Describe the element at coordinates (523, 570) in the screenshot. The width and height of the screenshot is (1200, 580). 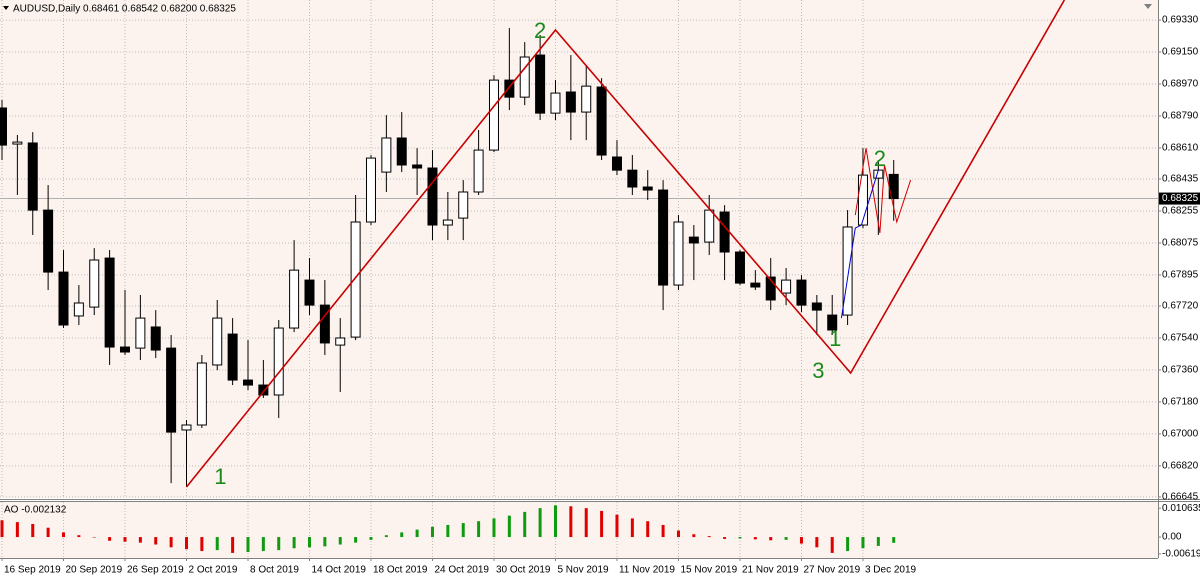
I see `x-tick-label: 30 Oct 2019` at that location.